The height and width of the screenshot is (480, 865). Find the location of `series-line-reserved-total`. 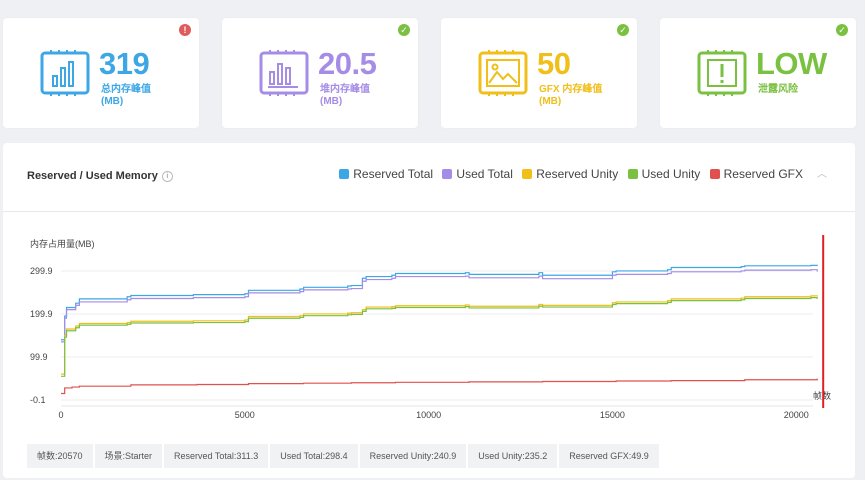

series-line-reserved-total is located at coordinates (439, 302).